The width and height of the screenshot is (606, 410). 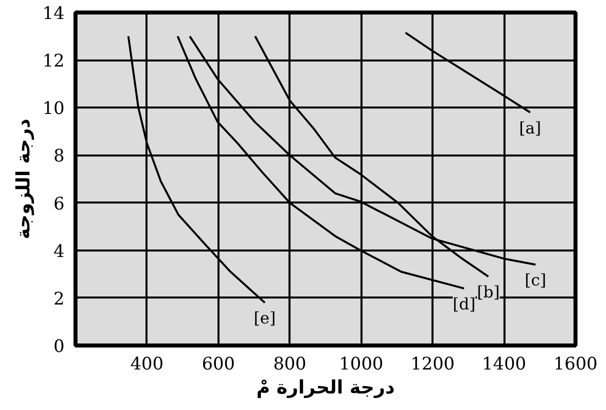 What do you see at coordinates (147, 364) in the screenshot?
I see `x-tick-label: 400` at bounding box center [147, 364].